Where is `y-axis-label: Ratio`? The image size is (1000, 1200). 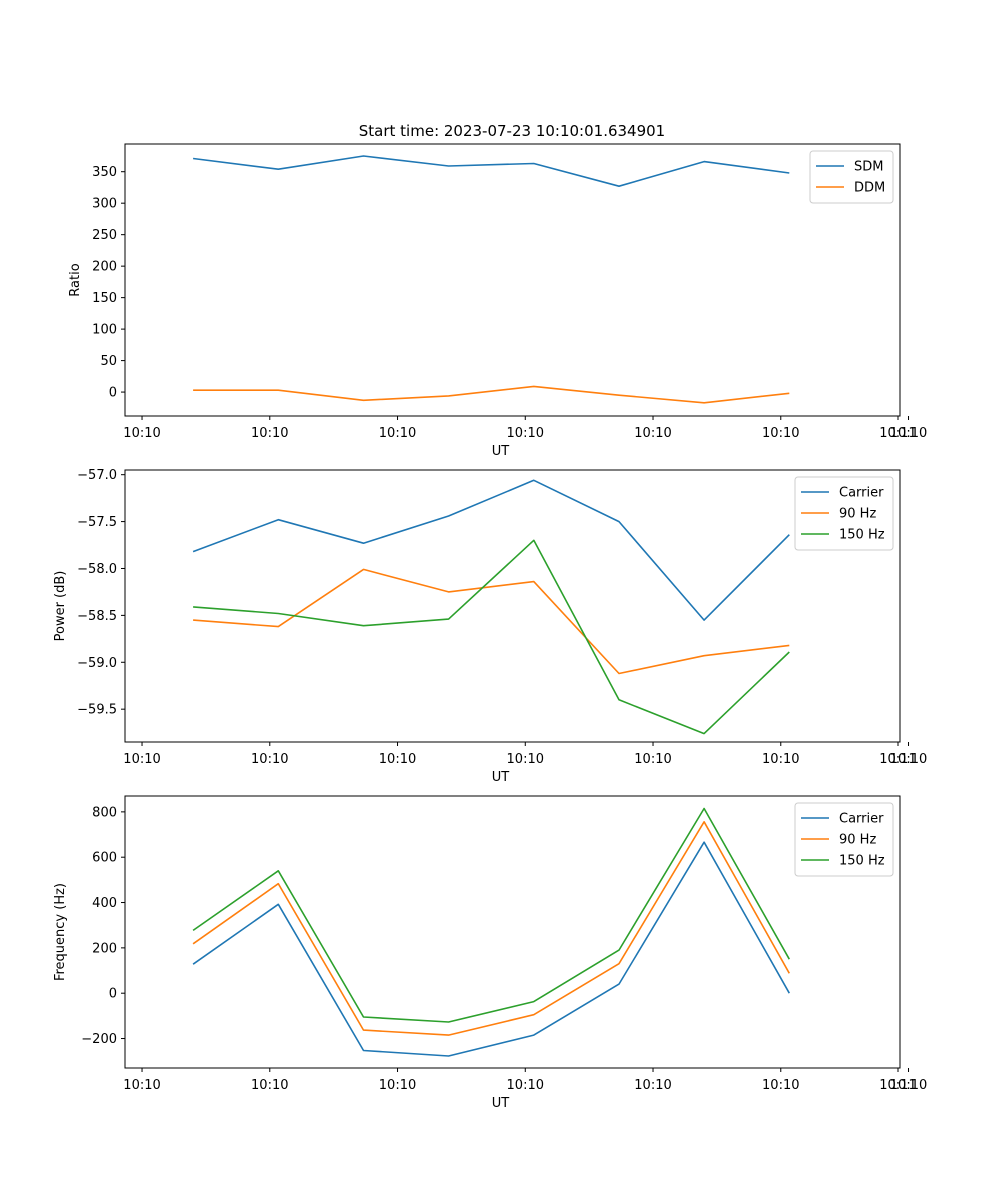 y-axis-label: Ratio is located at coordinates (75, 279).